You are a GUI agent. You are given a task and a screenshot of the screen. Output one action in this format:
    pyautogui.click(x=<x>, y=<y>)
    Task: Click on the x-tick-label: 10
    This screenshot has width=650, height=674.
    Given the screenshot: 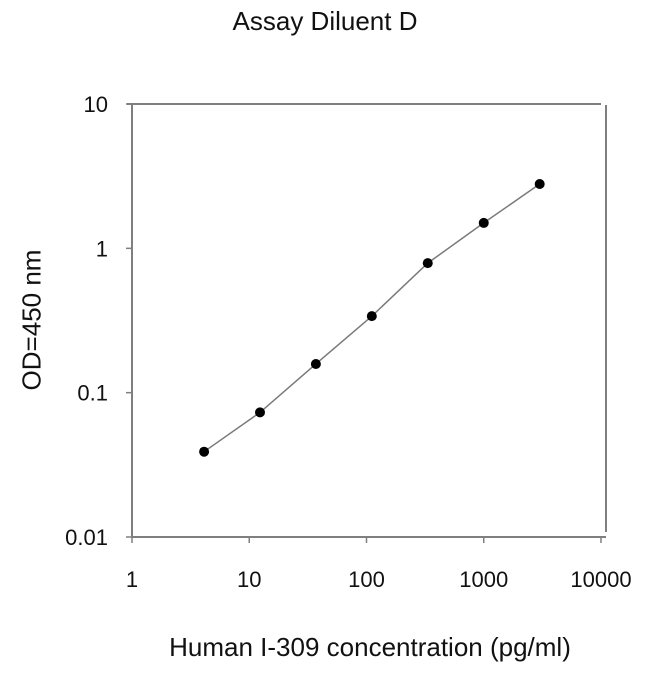 What is the action you would take?
    pyautogui.click(x=249, y=579)
    